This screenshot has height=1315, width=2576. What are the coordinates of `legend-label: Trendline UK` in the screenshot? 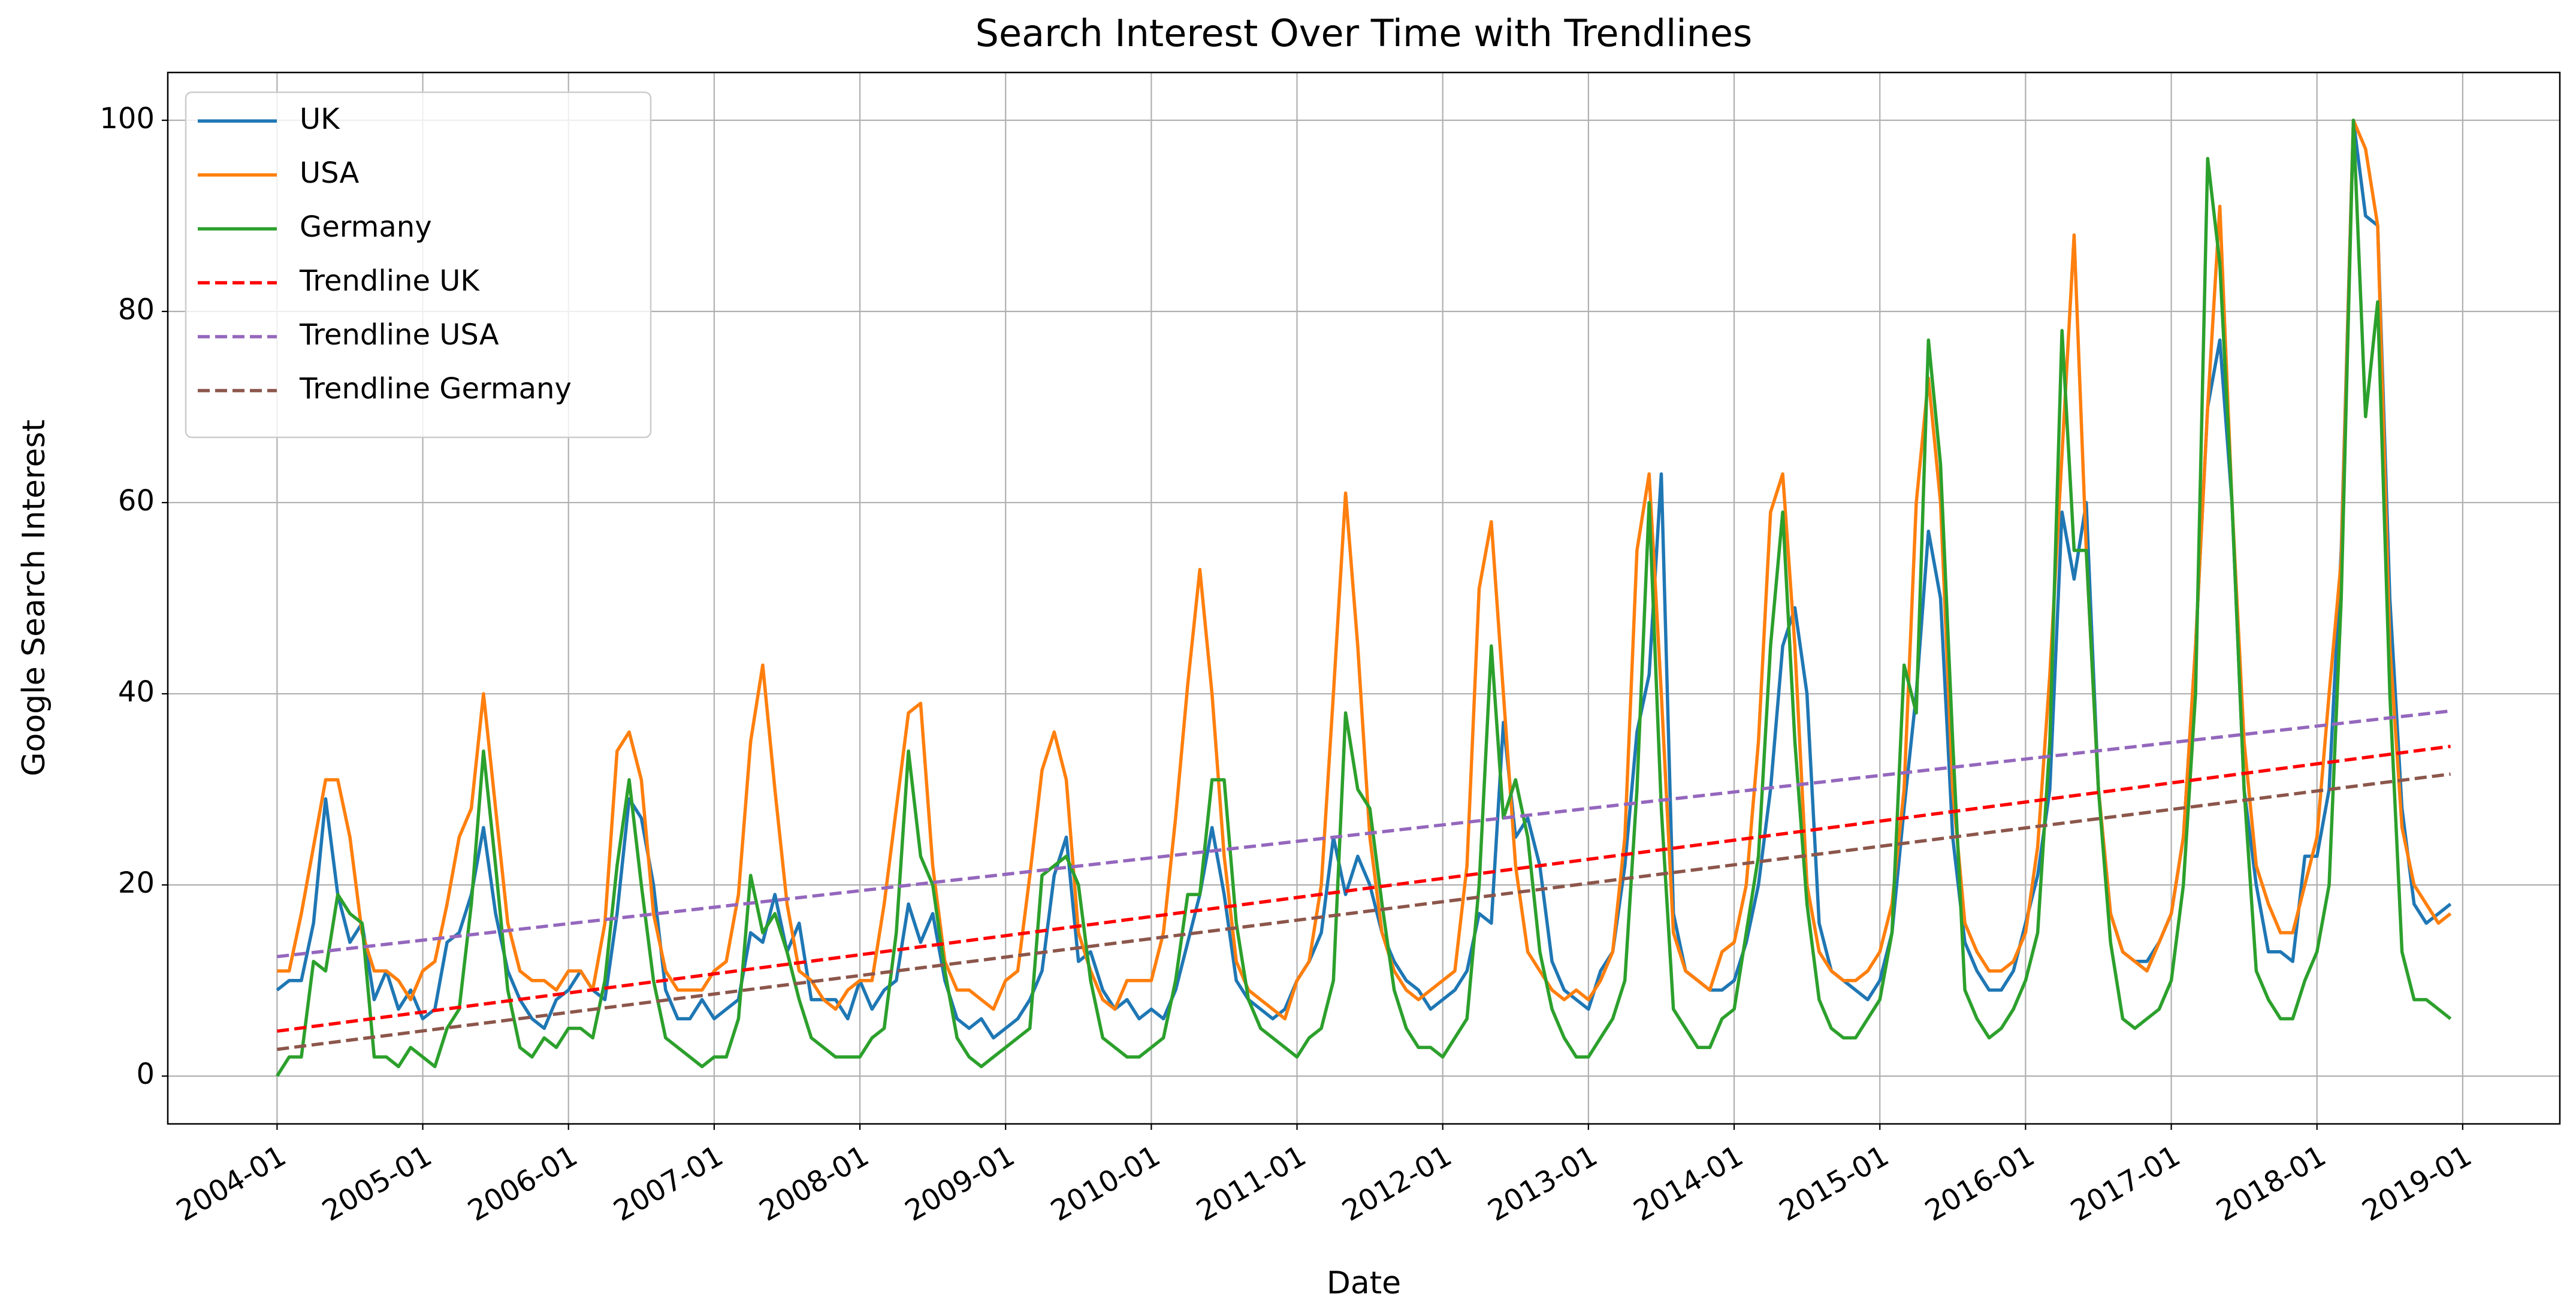 It's located at (390, 281).